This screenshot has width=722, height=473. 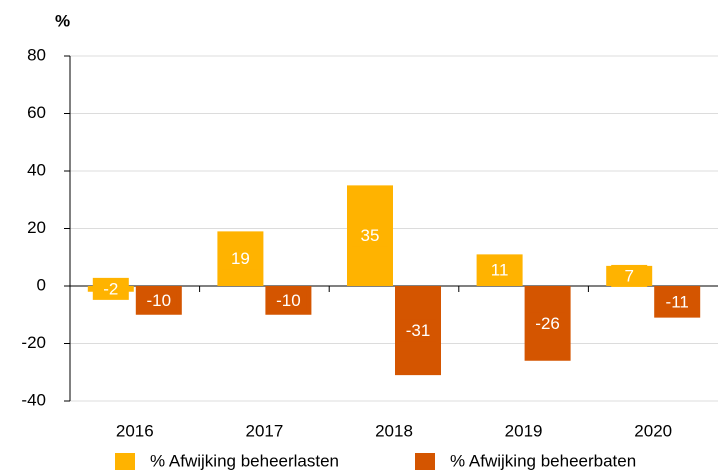 I want to click on x-tick-label: 2018, so click(x=394, y=430).